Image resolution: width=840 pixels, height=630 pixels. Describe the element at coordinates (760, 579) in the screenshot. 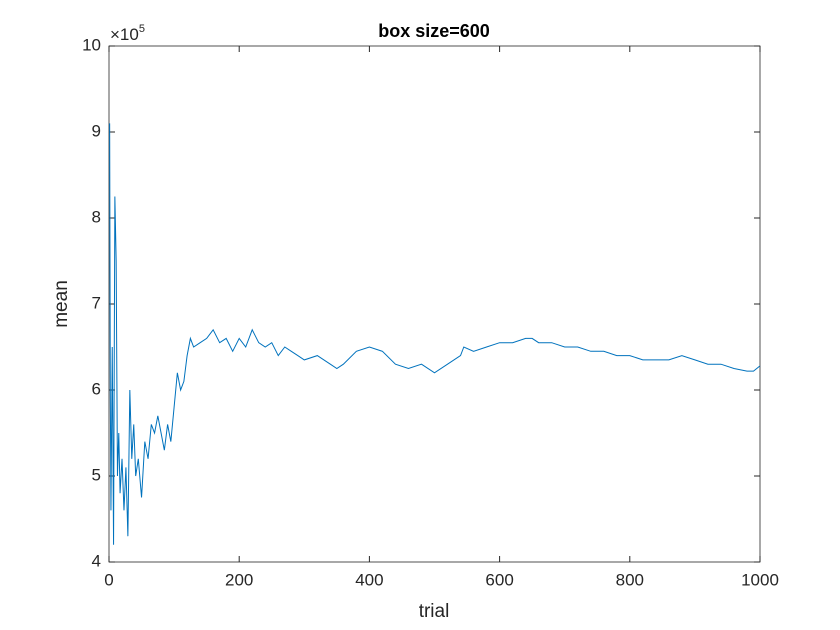

I see `x-tick-label: 1000` at that location.